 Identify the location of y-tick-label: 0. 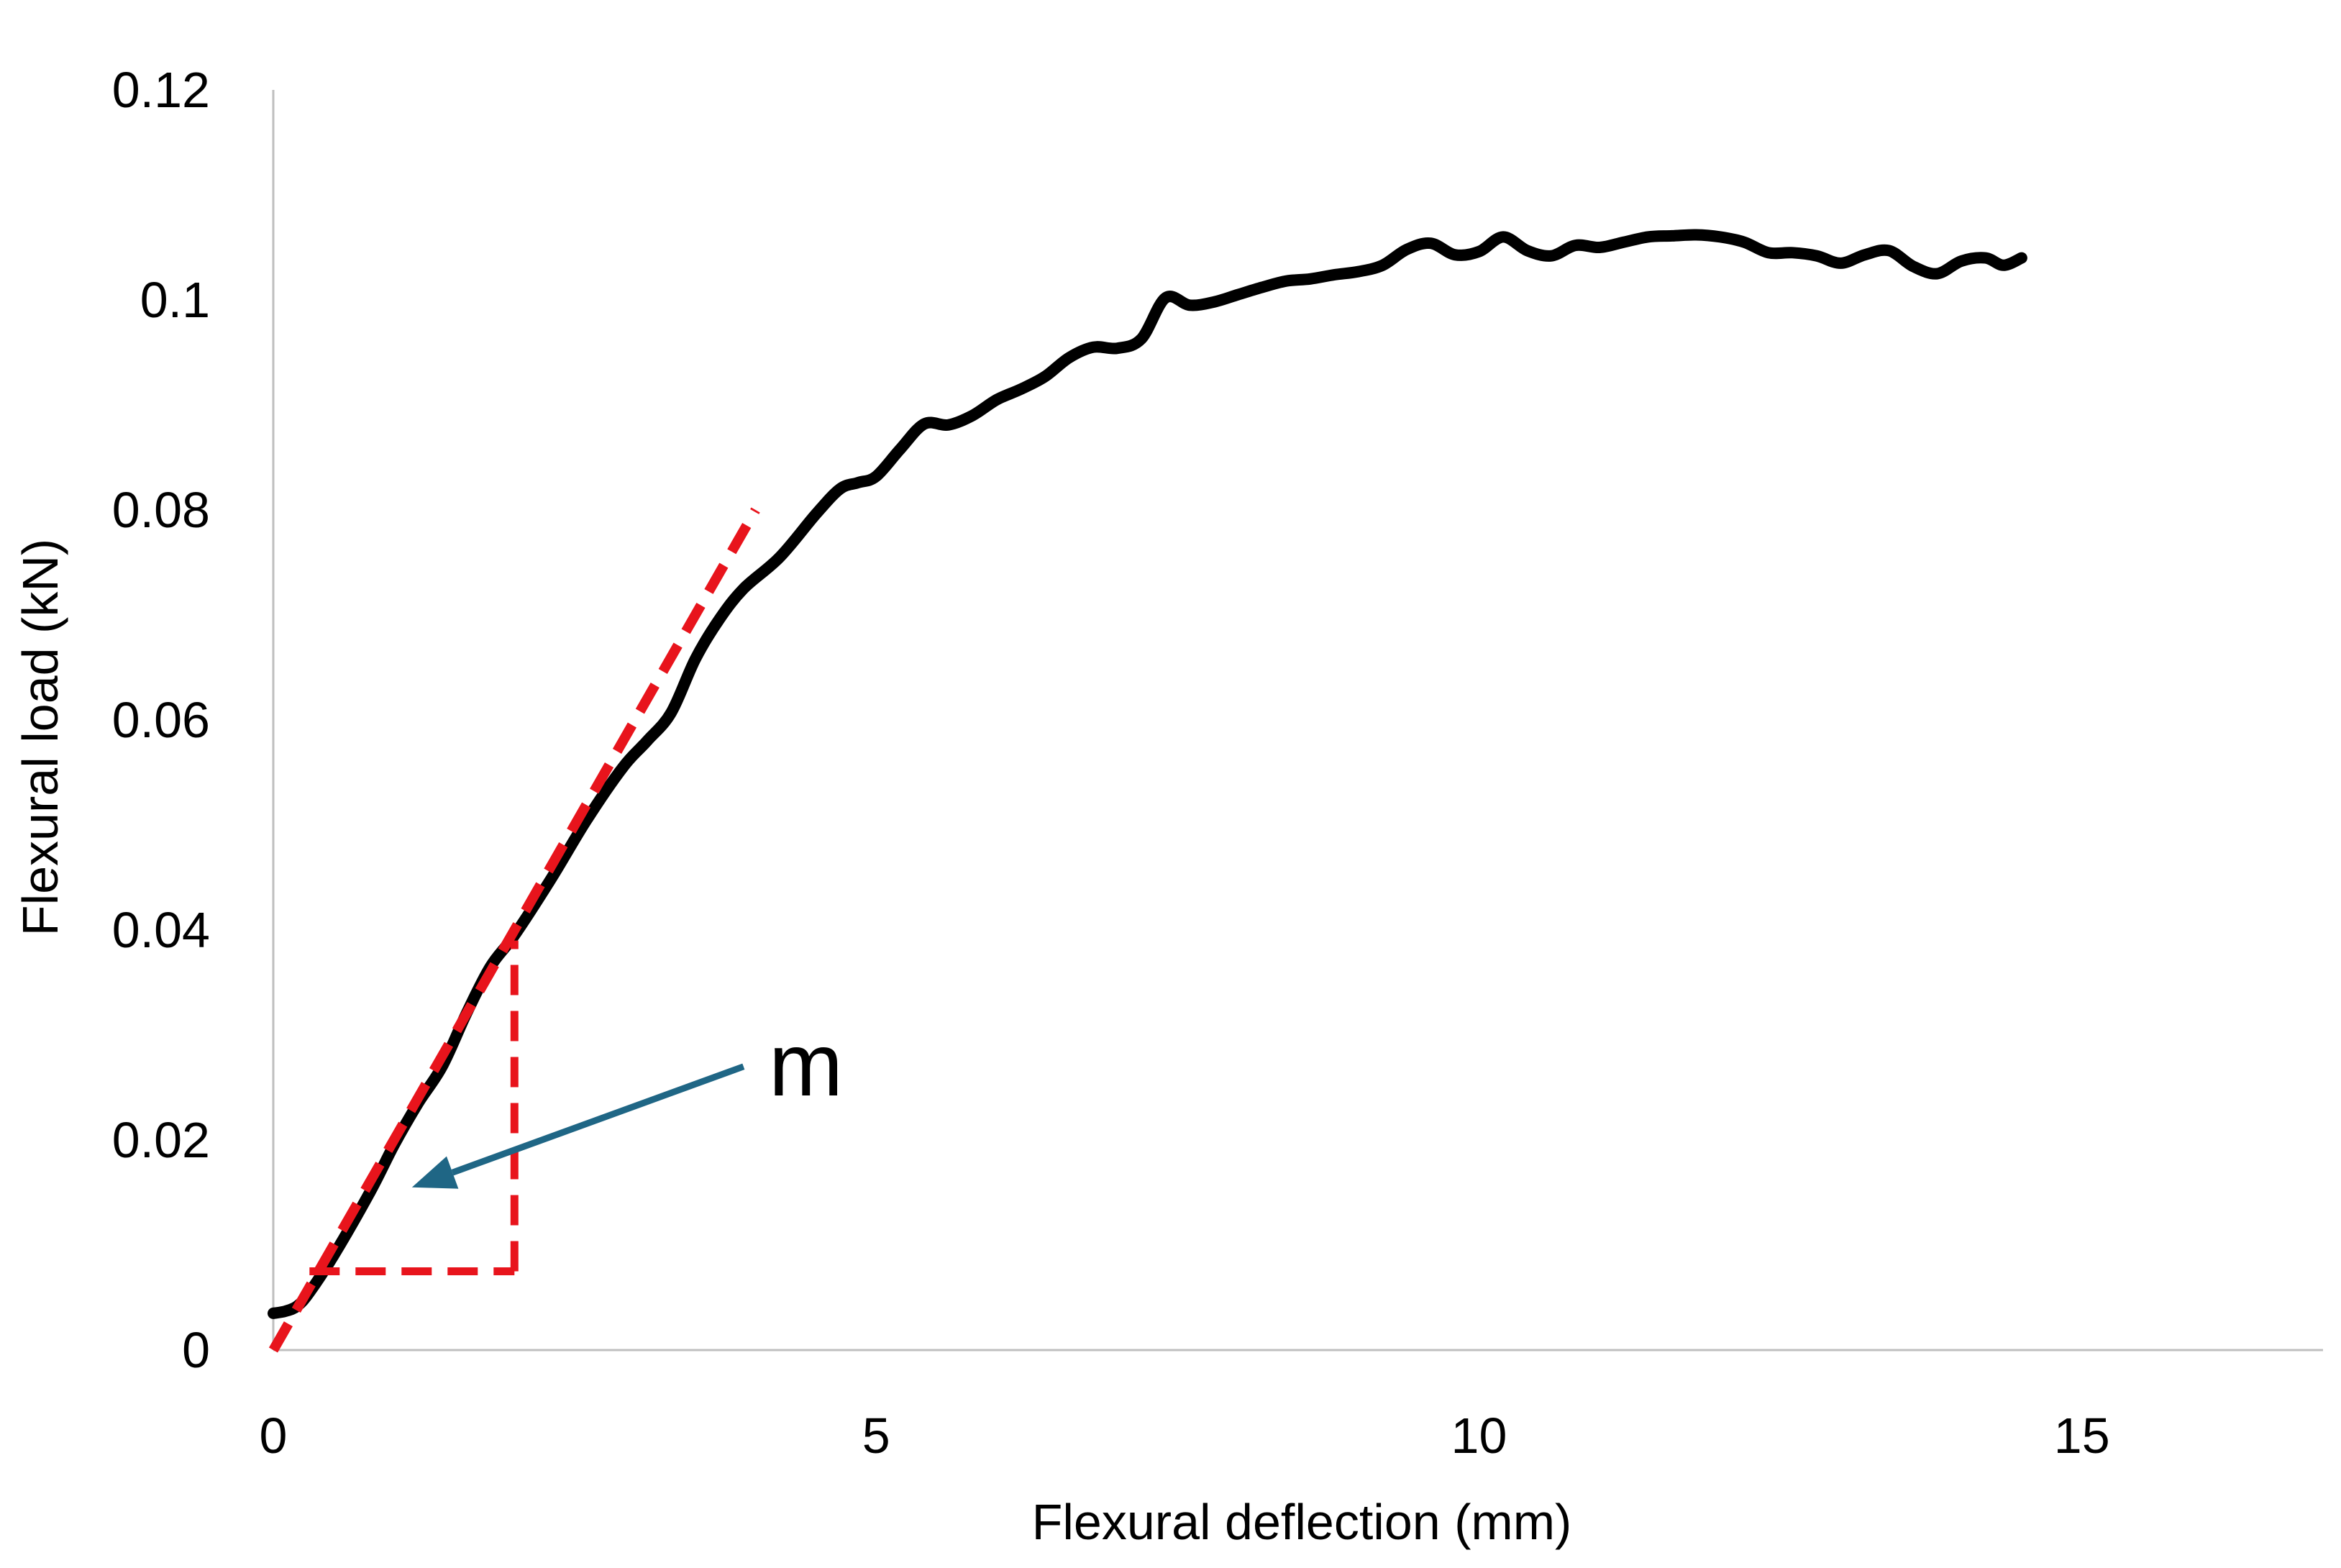
(196, 1350).